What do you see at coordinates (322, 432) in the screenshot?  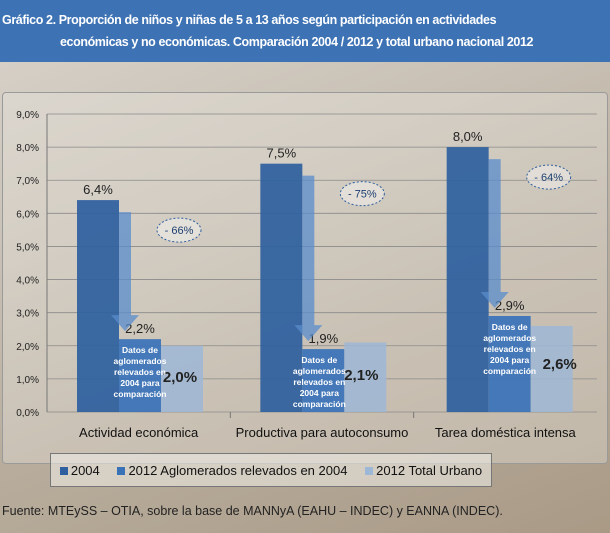 I see `x-tick-label: Productiva para autoconsumo` at bounding box center [322, 432].